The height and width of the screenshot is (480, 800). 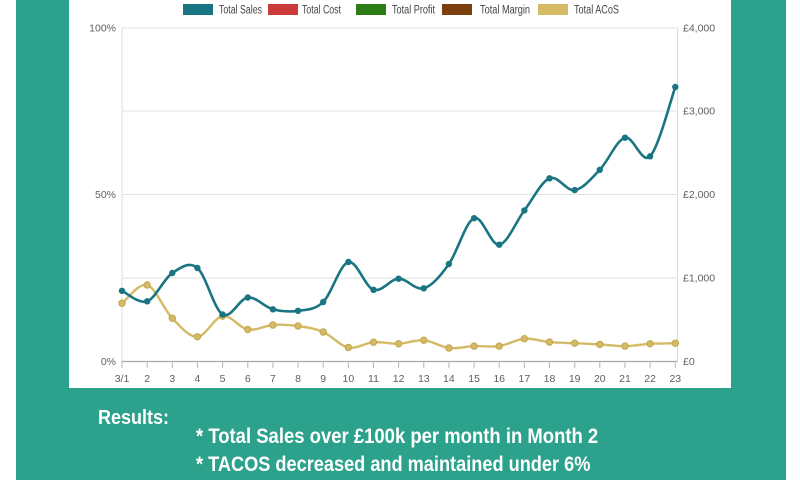 I want to click on svg-text: 23, so click(x=675, y=379).